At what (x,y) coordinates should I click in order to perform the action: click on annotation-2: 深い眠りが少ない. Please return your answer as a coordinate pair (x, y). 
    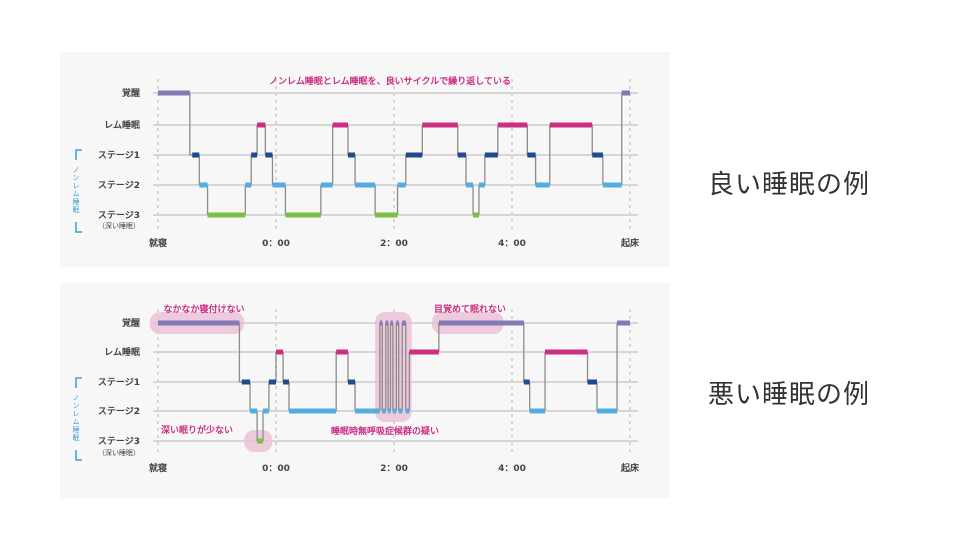
    Looking at the image, I should click on (197, 430).